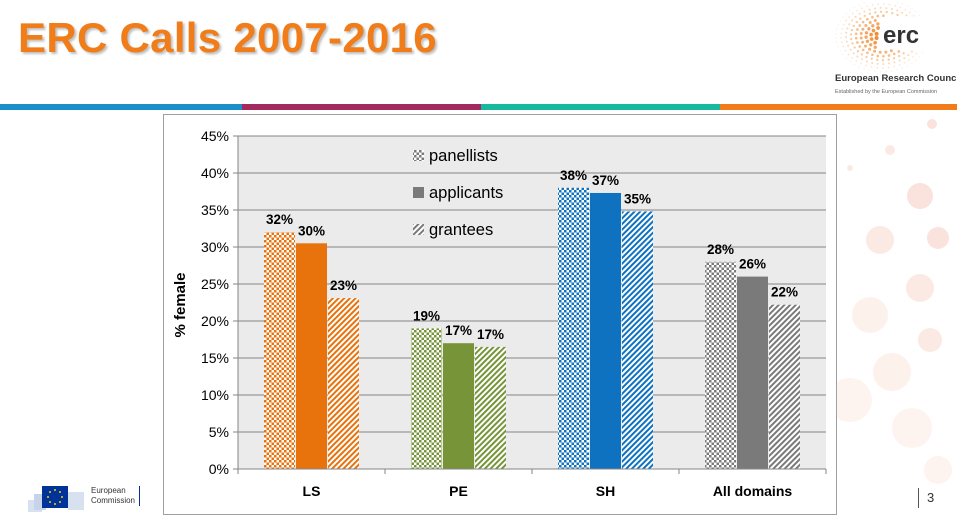 This screenshot has height=519, width=957. Describe the element at coordinates (108, 490) in the screenshot. I see `ec-name-line1: European` at that location.